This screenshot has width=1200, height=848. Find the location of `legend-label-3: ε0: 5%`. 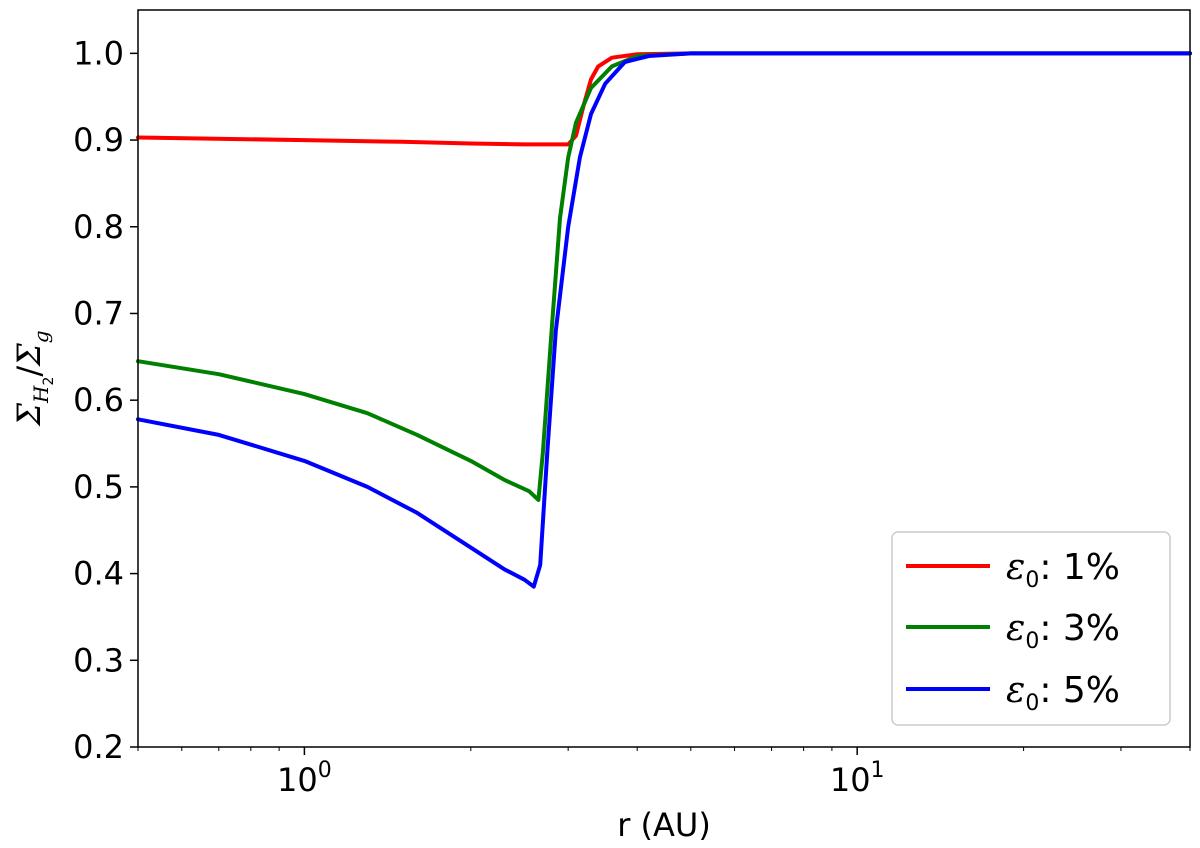

legend-label-3: ε0: 5% is located at coordinates (1063, 693).